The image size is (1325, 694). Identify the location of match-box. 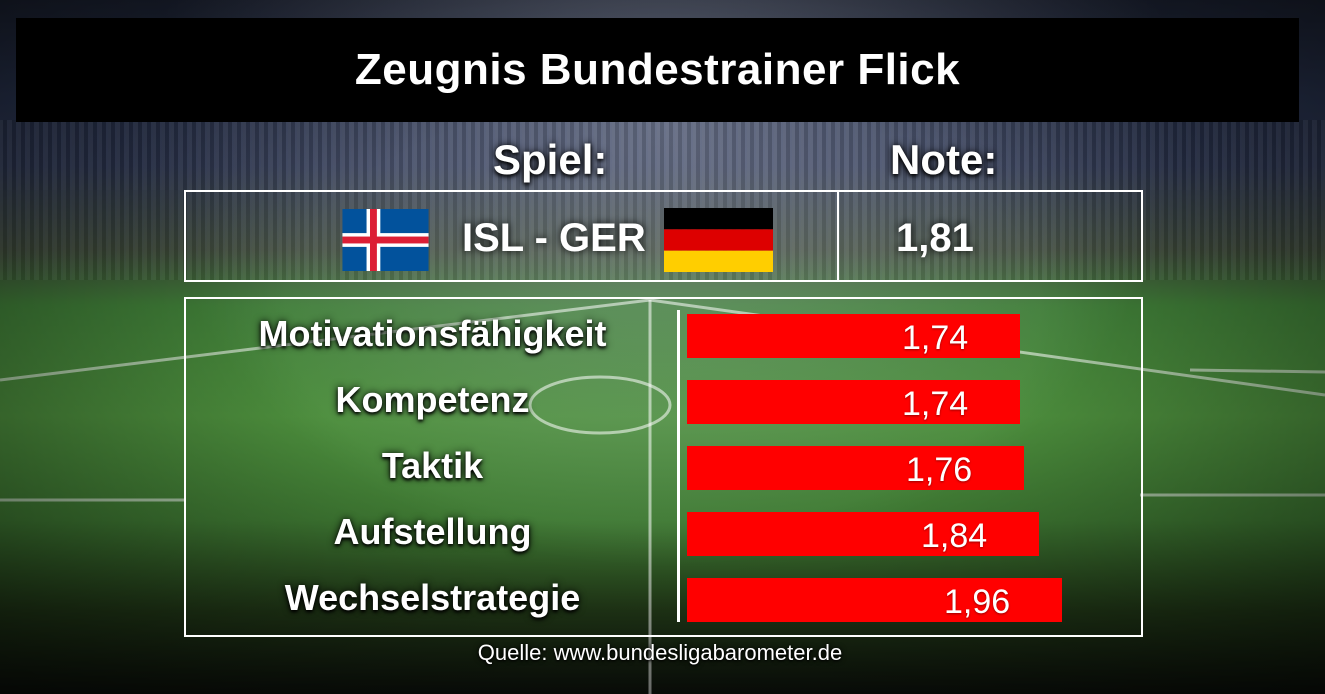
(663, 236).